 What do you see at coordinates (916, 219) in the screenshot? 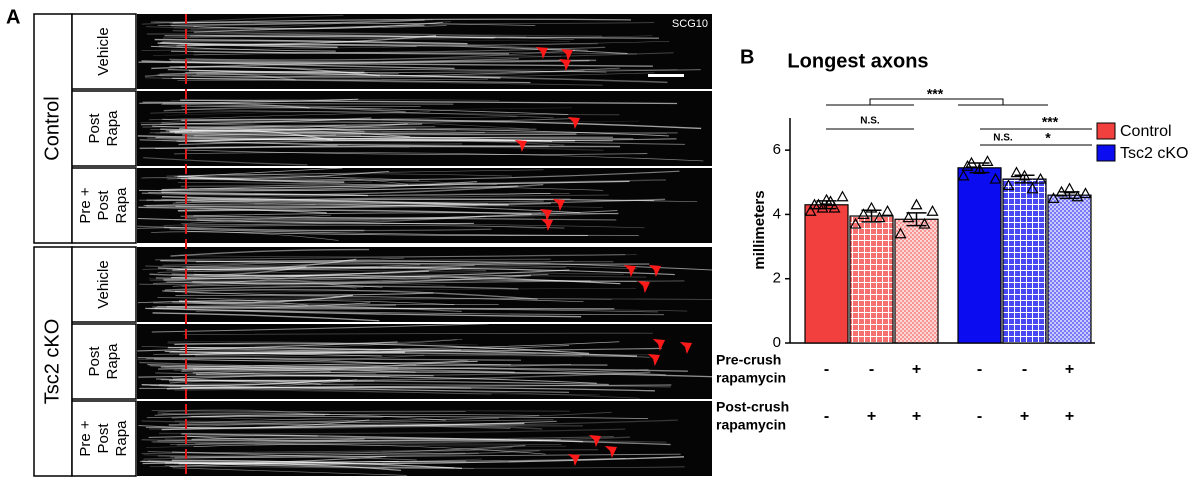
I see `error-bar` at bounding box center [916, 219].